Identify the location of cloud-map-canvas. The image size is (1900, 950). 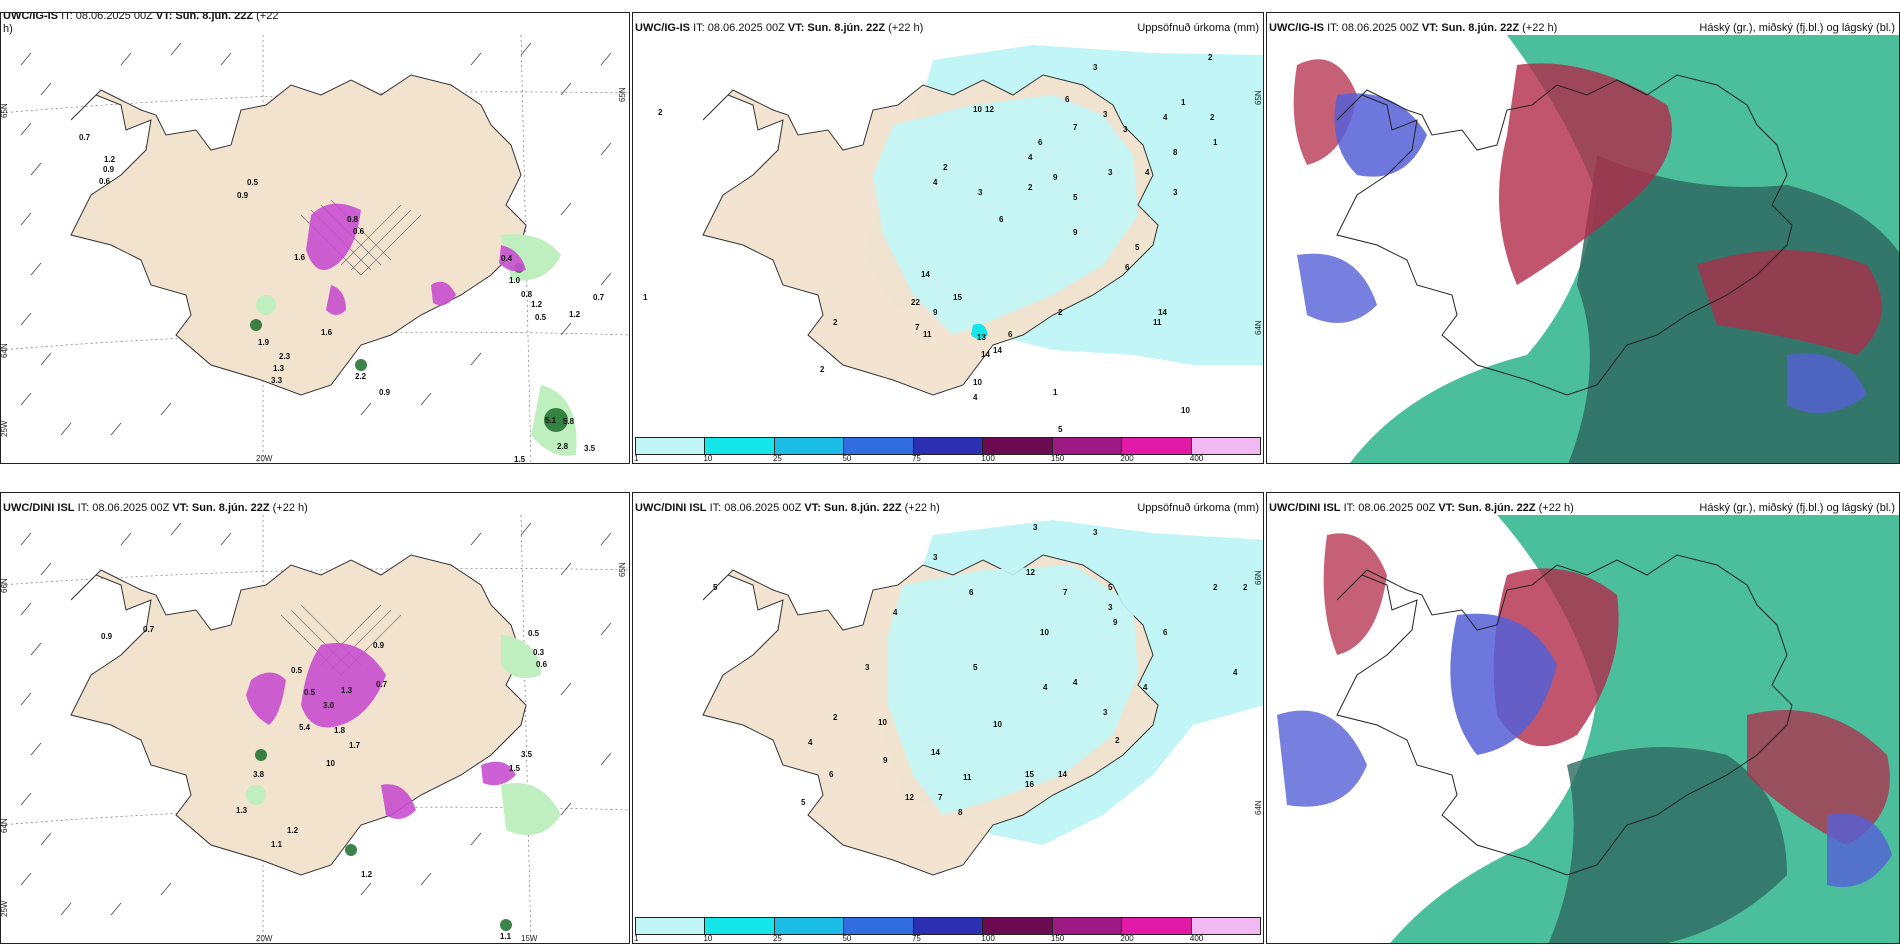
(1583, 729).